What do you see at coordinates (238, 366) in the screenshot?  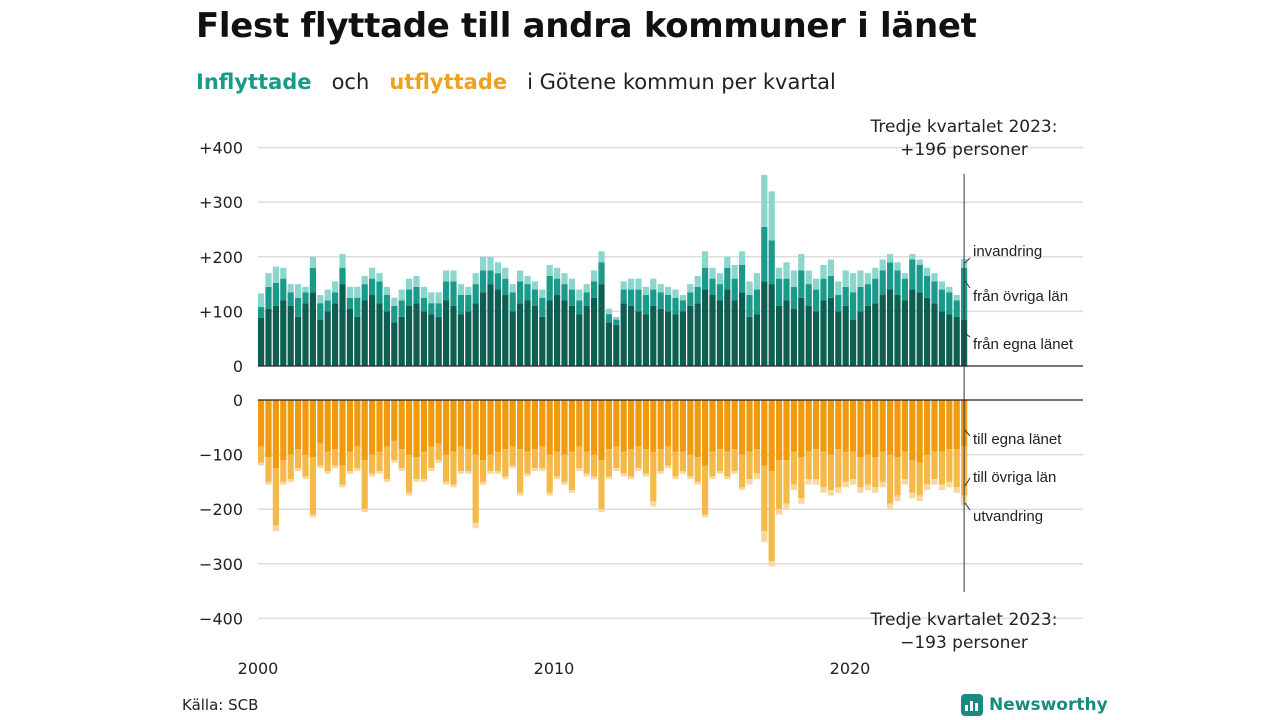 I see `y-tick-label: 0` at bounding box center [238, 366].